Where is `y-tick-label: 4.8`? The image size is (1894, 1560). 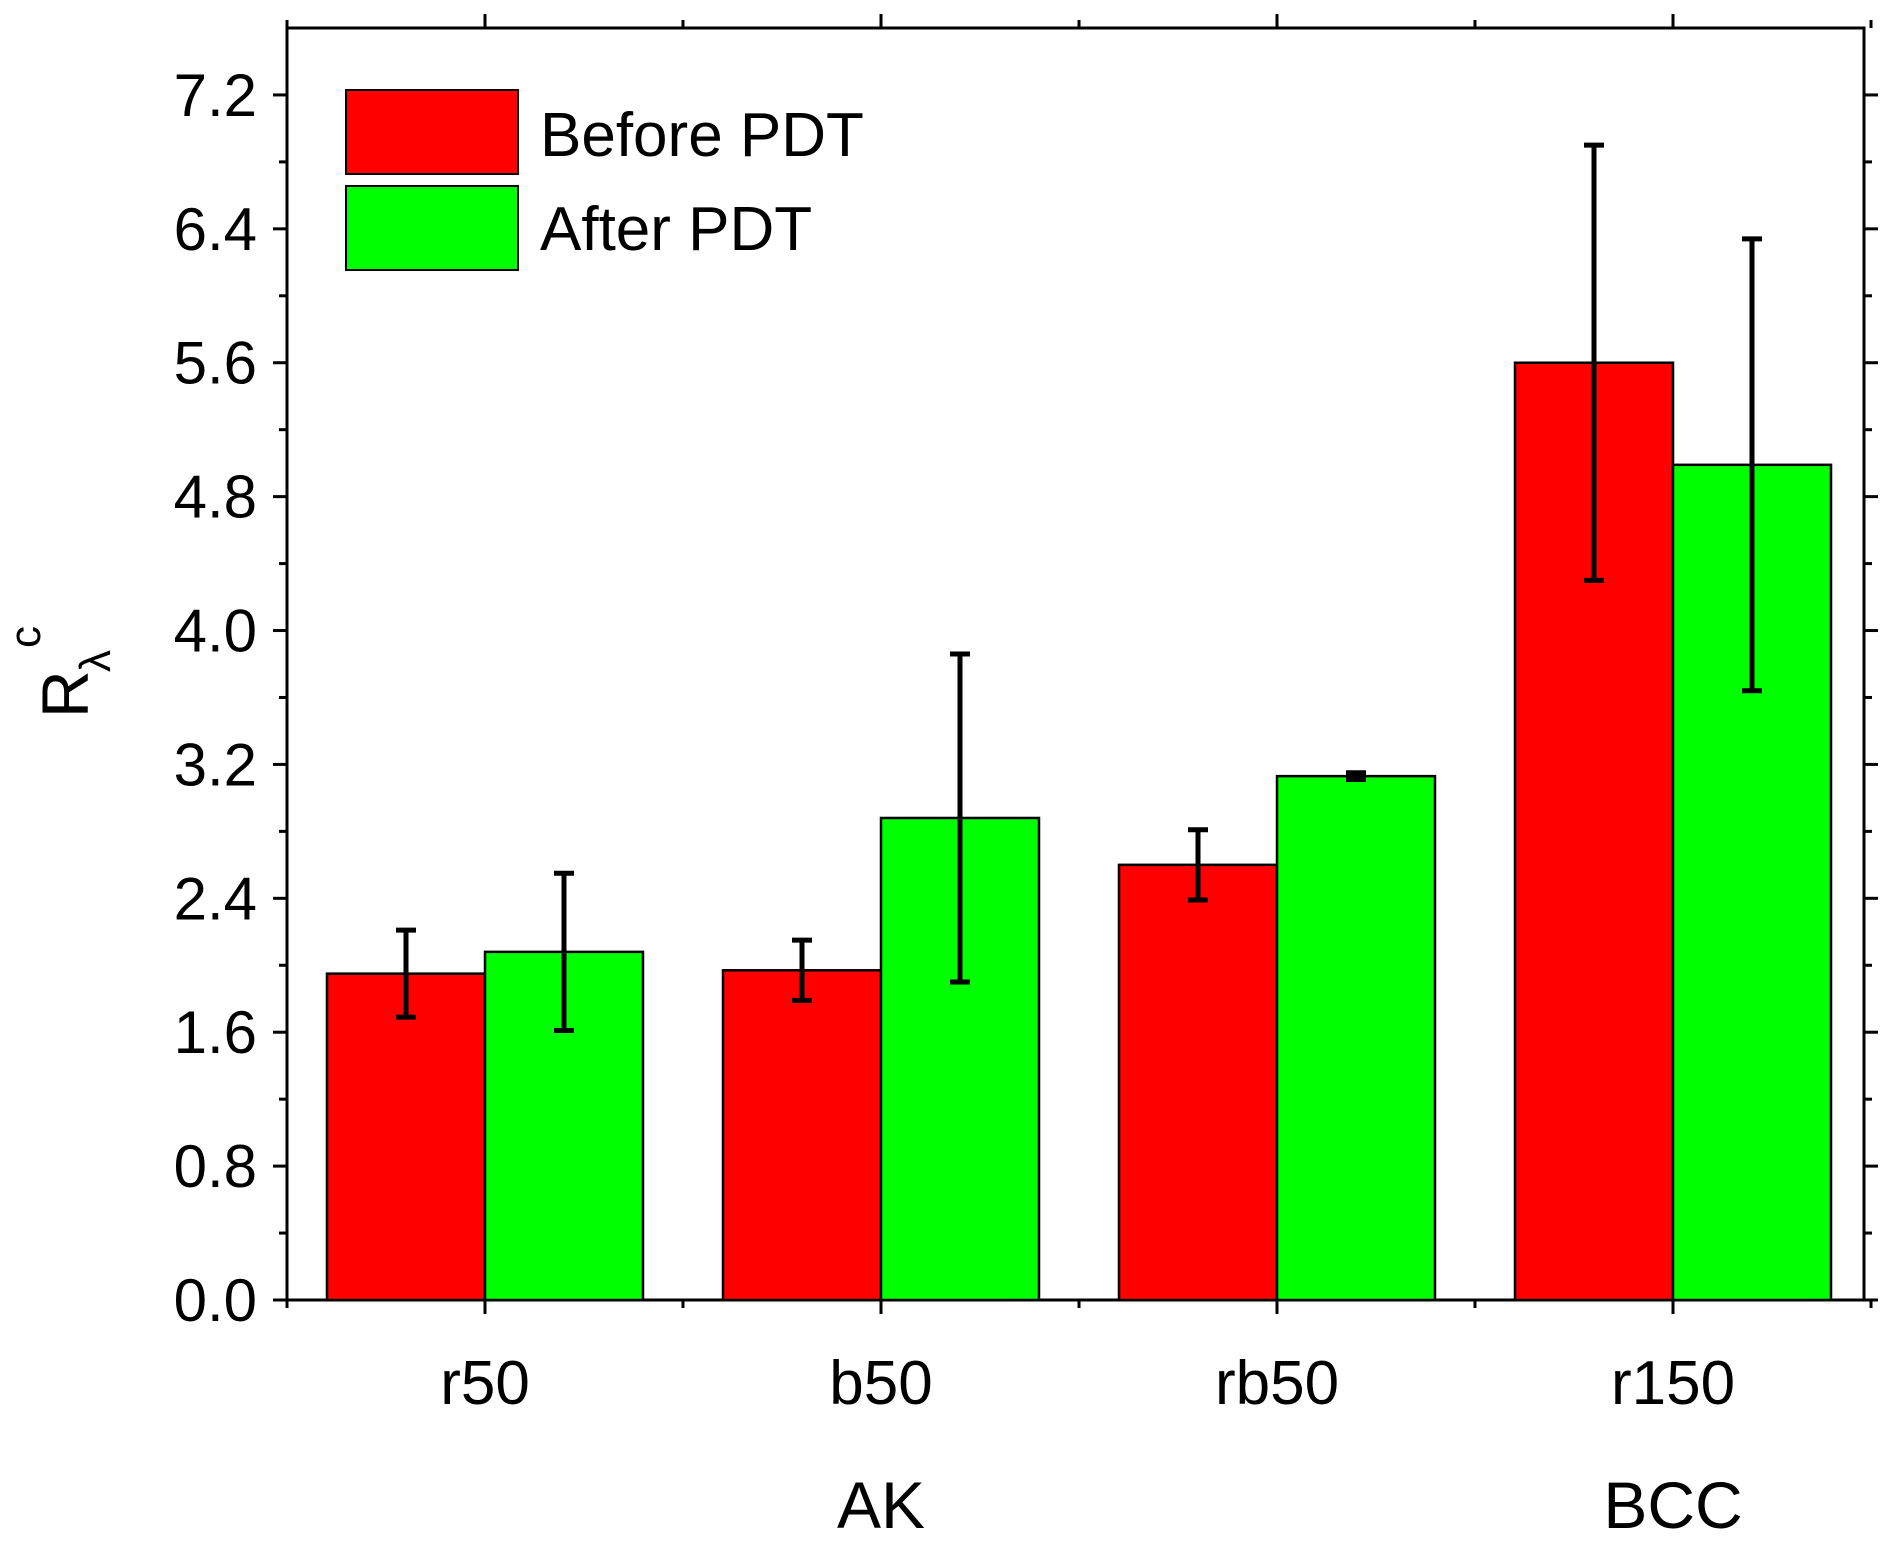
y-tick-label: 4.8 is located at coordinates (215, 497).